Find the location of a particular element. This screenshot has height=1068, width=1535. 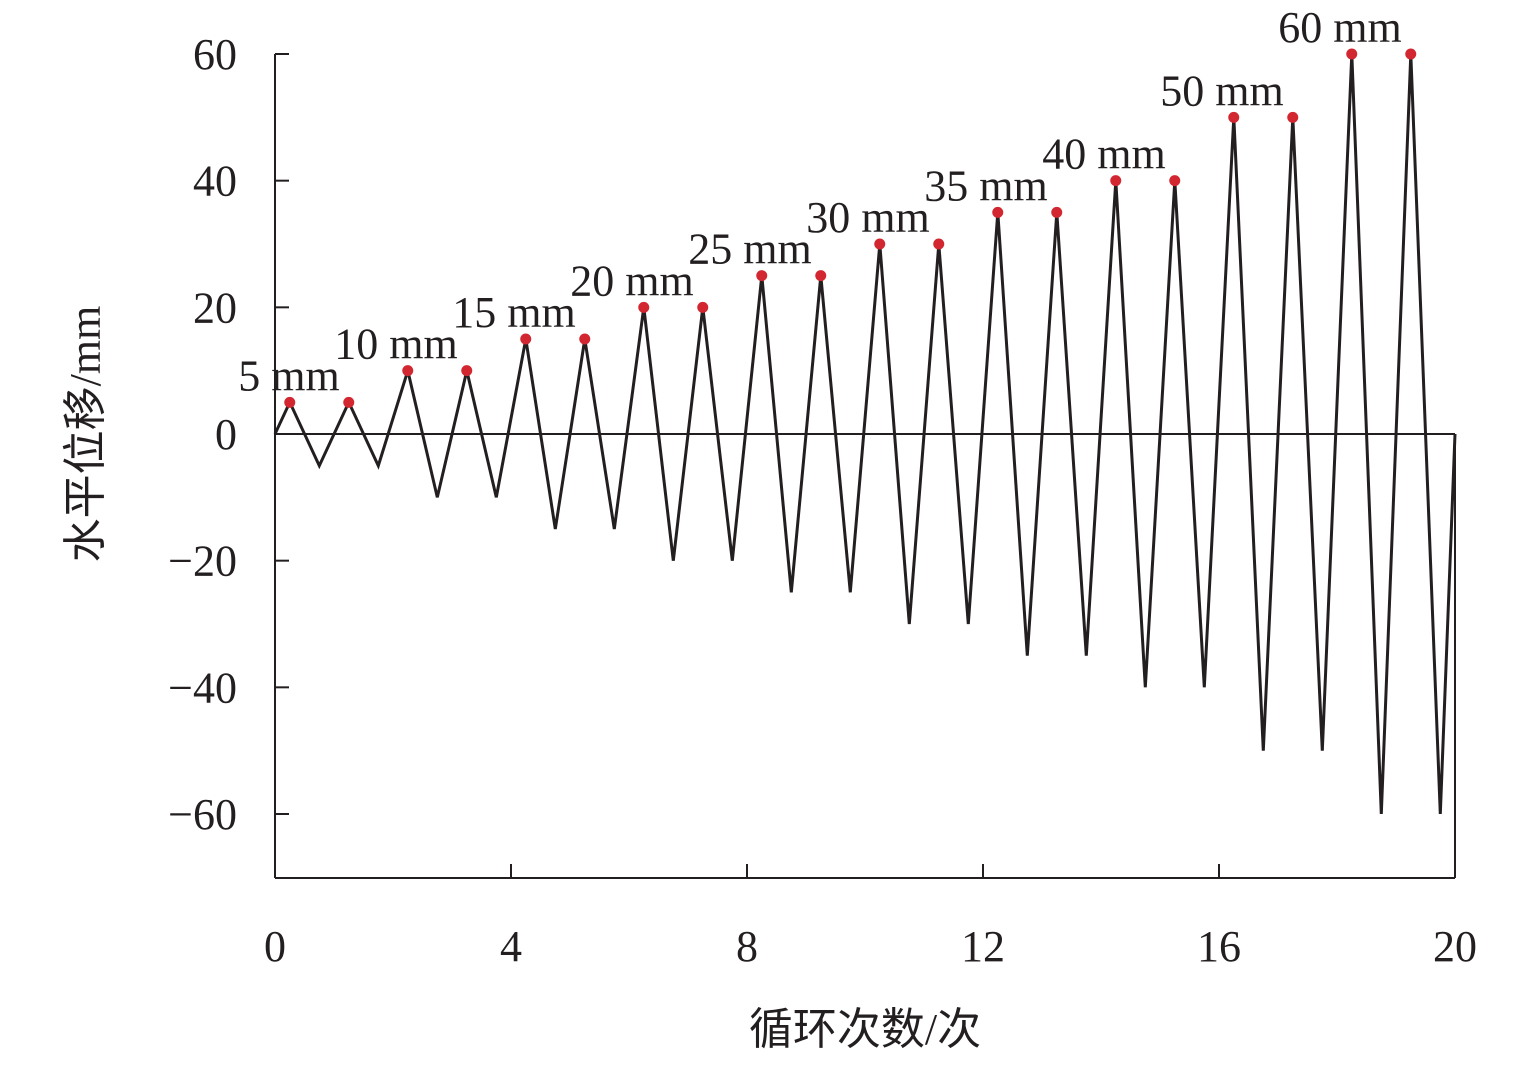

peak-label: 10 mm is located at coordinates (395, 344).